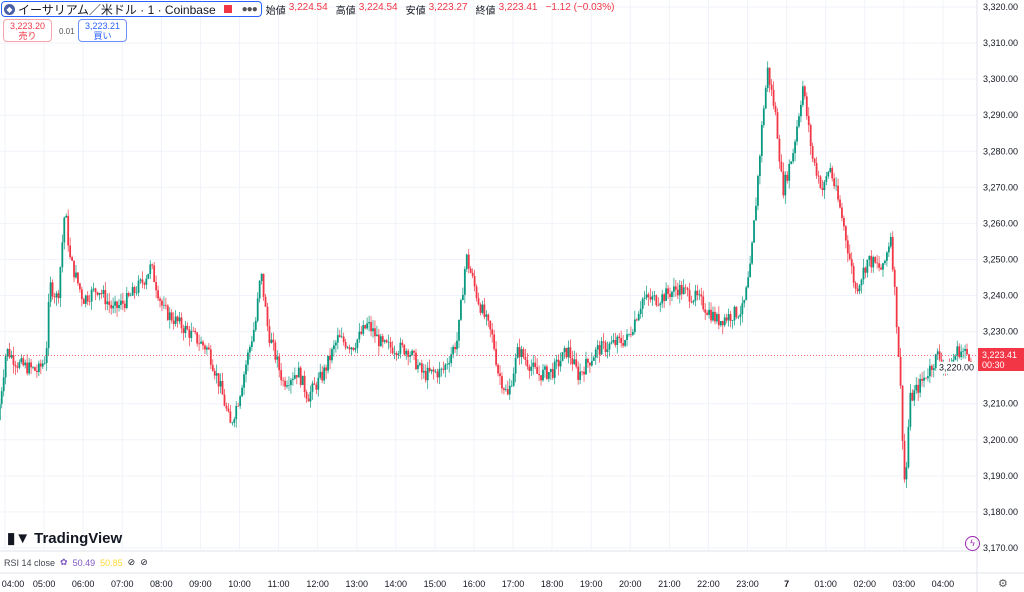 This screenshot has height=592, width=1024. Describe the element at coordinates (84, 562) in the screenshot. I see `rsi-value: 50.49` at that location.